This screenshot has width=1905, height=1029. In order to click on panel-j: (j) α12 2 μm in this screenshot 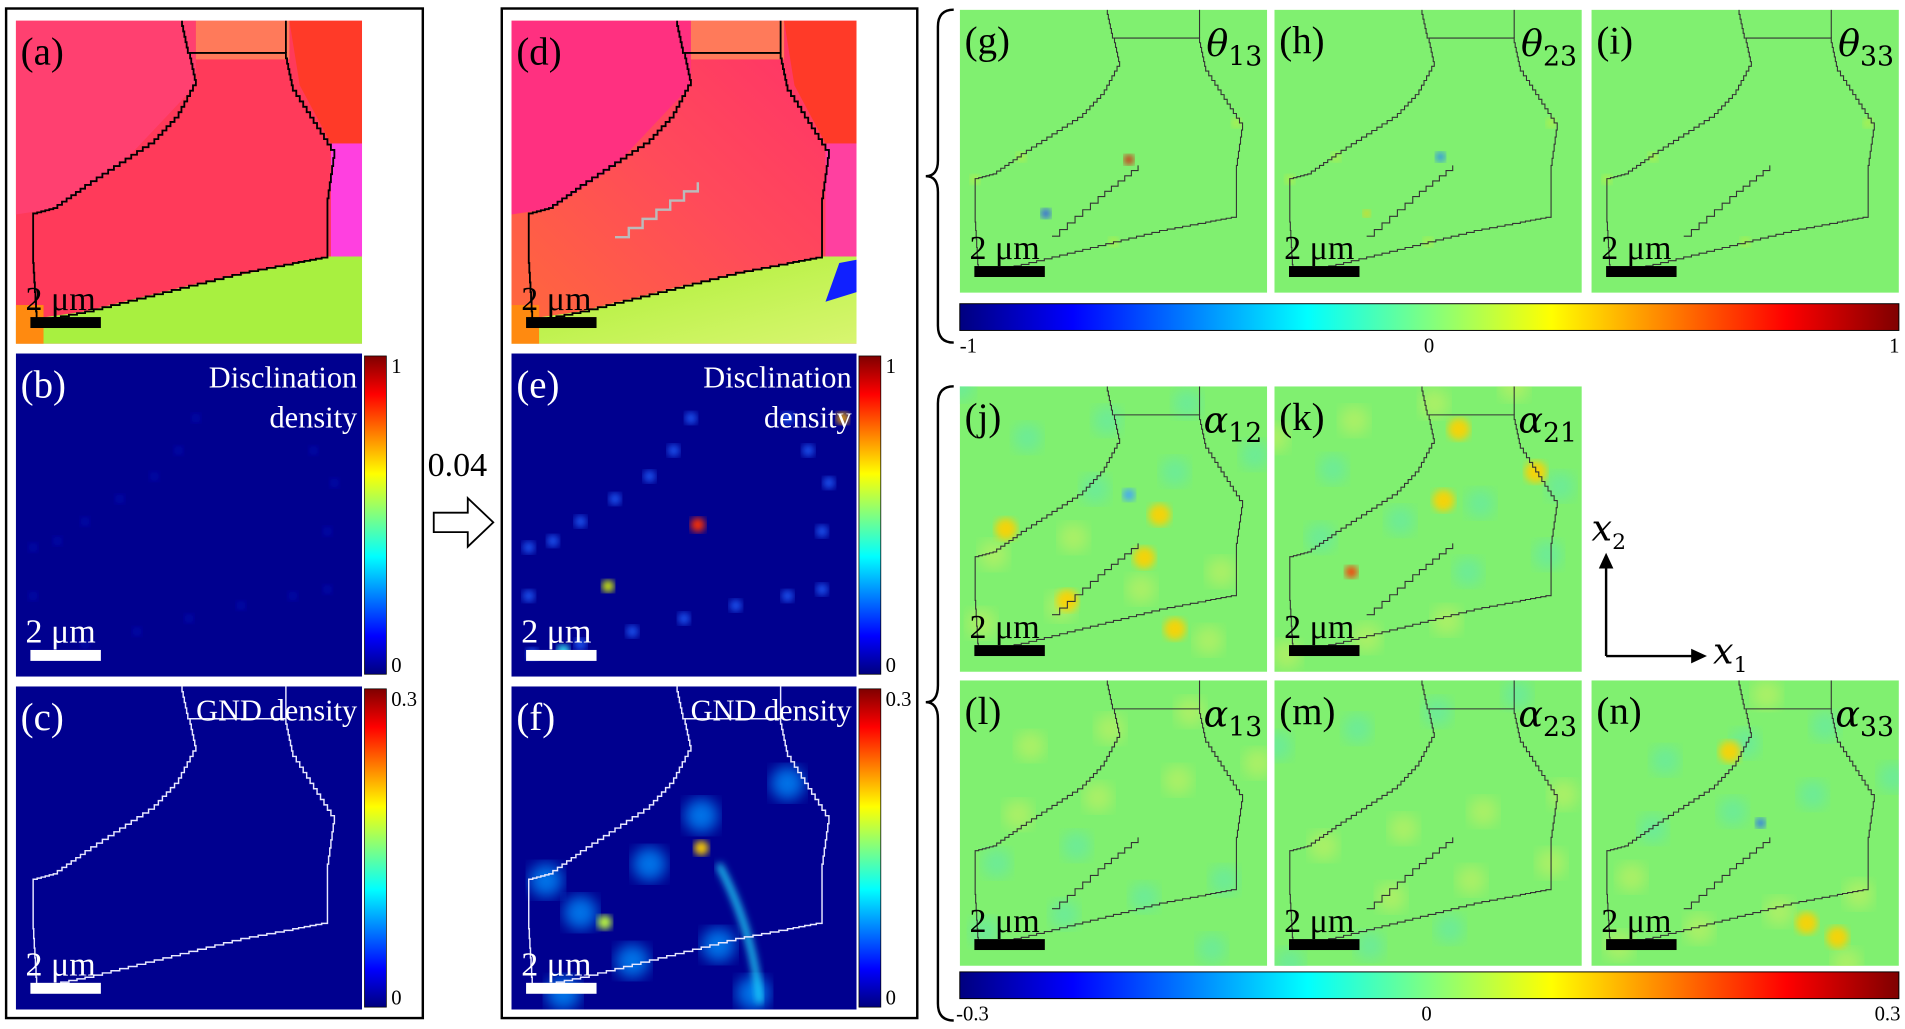, I will do `click(1113, 529)`.